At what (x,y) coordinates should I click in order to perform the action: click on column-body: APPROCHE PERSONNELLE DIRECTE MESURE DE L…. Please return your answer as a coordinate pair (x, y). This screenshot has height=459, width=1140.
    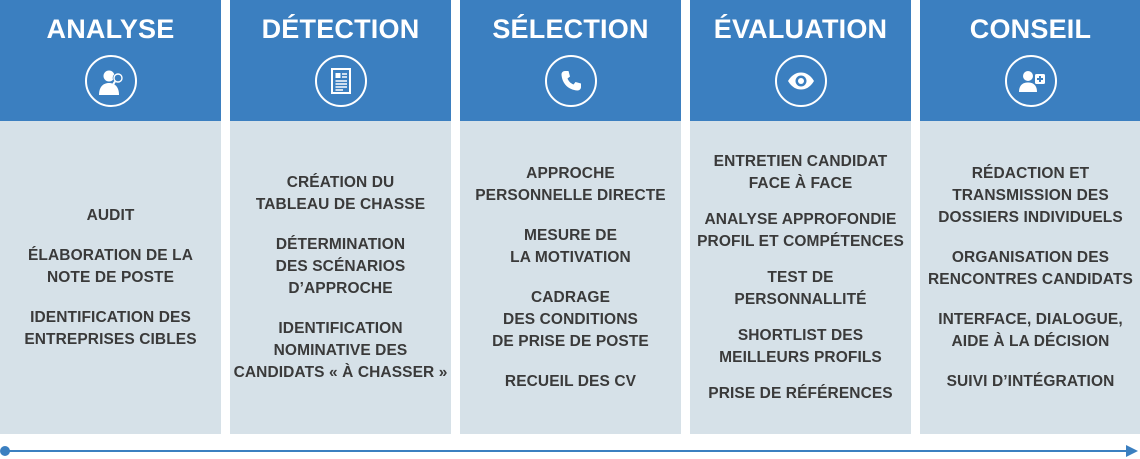
    Looking at the image, I should click on (570, 277).